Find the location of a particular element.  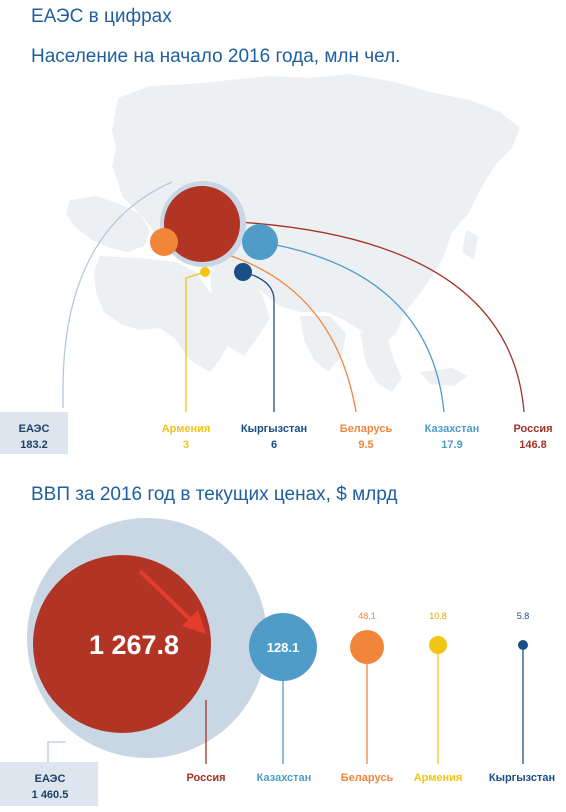

bubble-value: 5.8 is located at coordinates (523, 616).